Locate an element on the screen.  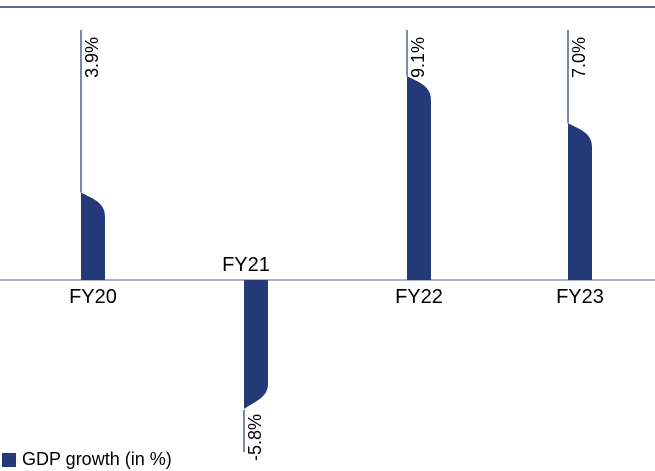
legend-swatch is located at coordinates (9, 459).